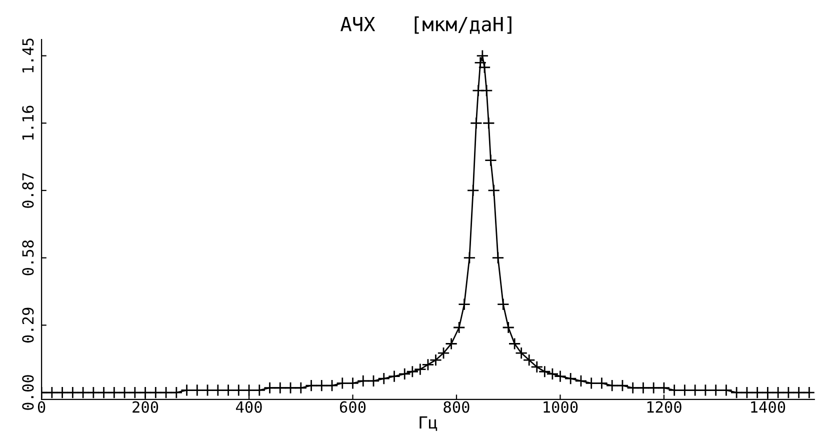 The height and width of the screenshot is (439, 831). What do you see at coordinates (429, 423) in the screenshot?
I see `x-axis-title: Гц` at bounding box center [429, 423].